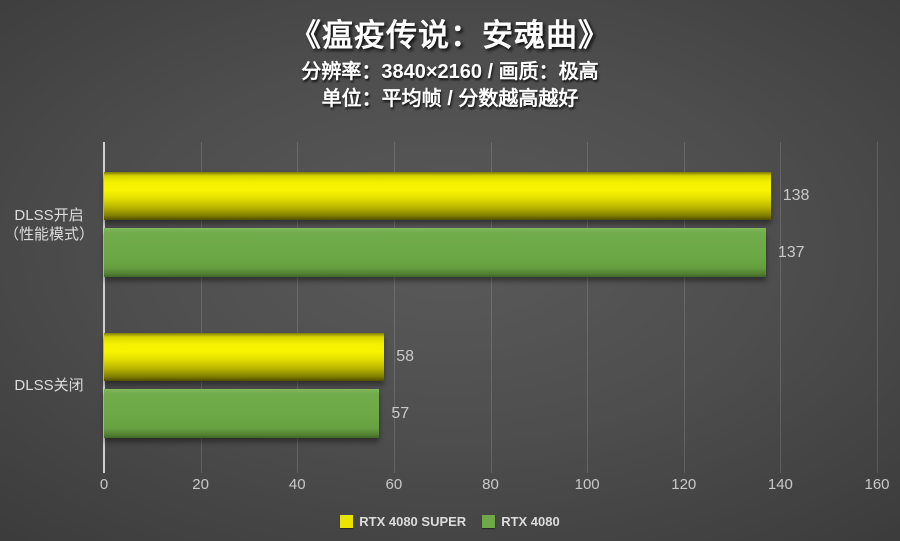  I want to click on legend: RTX 4080 SUPER RTX 4080, so click(450, 521).